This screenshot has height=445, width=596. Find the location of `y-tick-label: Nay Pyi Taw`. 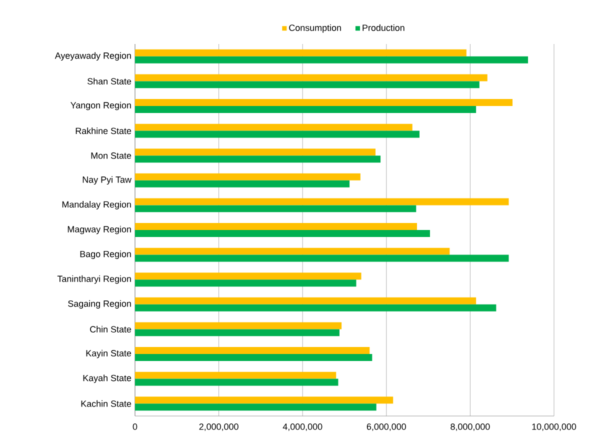

y-tick-label: Nay Pyi Taw is located at coordinates (107, 180).